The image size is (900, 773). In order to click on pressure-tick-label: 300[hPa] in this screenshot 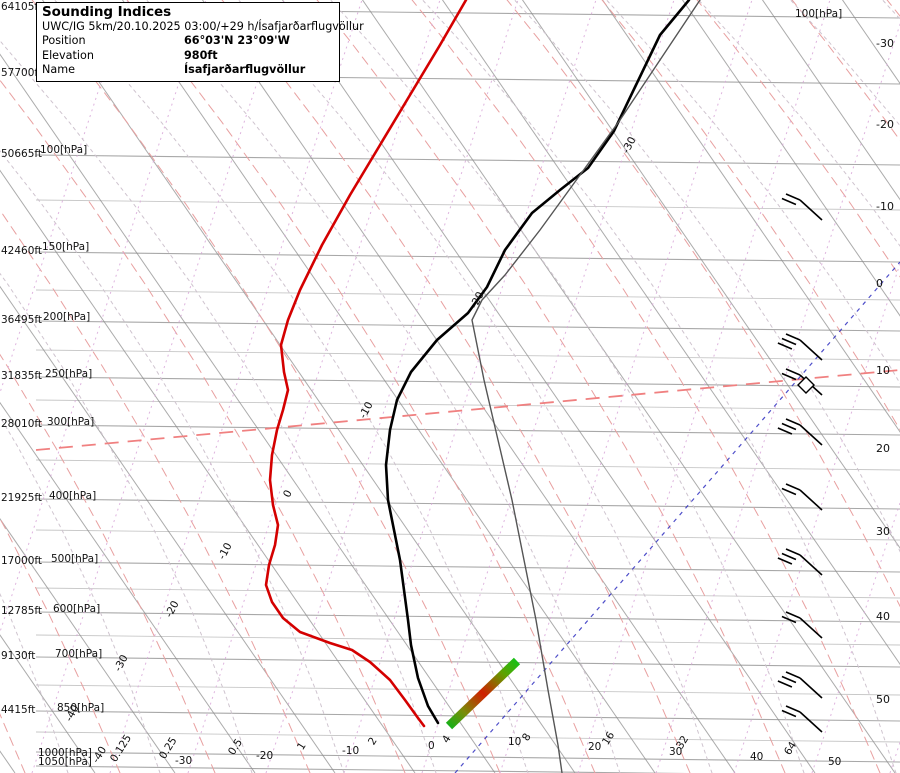, I will do `click(71, 422)`.